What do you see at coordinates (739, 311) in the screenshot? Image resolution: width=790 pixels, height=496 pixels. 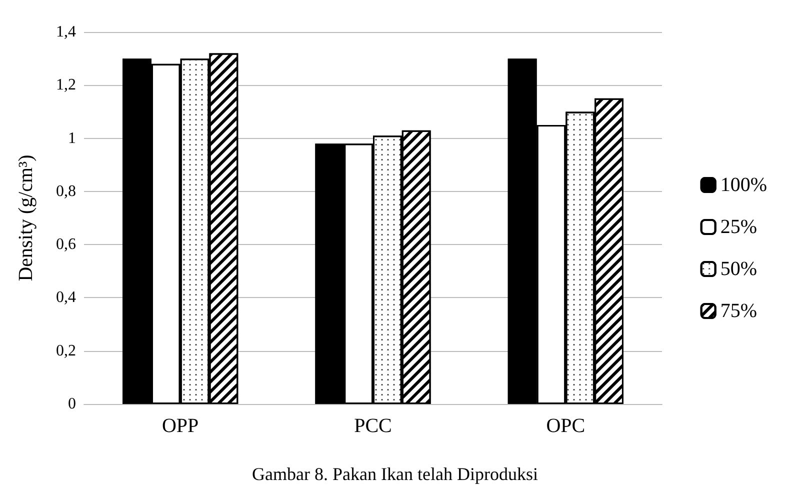 I see `legend-label: 75%` at bounding box center [739, 311].